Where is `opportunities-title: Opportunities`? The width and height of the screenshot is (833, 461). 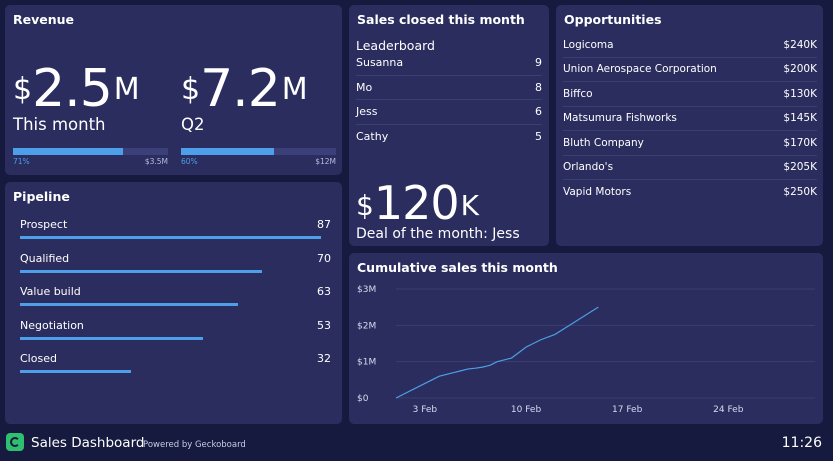
opportunities-title: Opportunities is located at coordinates (613, 19).